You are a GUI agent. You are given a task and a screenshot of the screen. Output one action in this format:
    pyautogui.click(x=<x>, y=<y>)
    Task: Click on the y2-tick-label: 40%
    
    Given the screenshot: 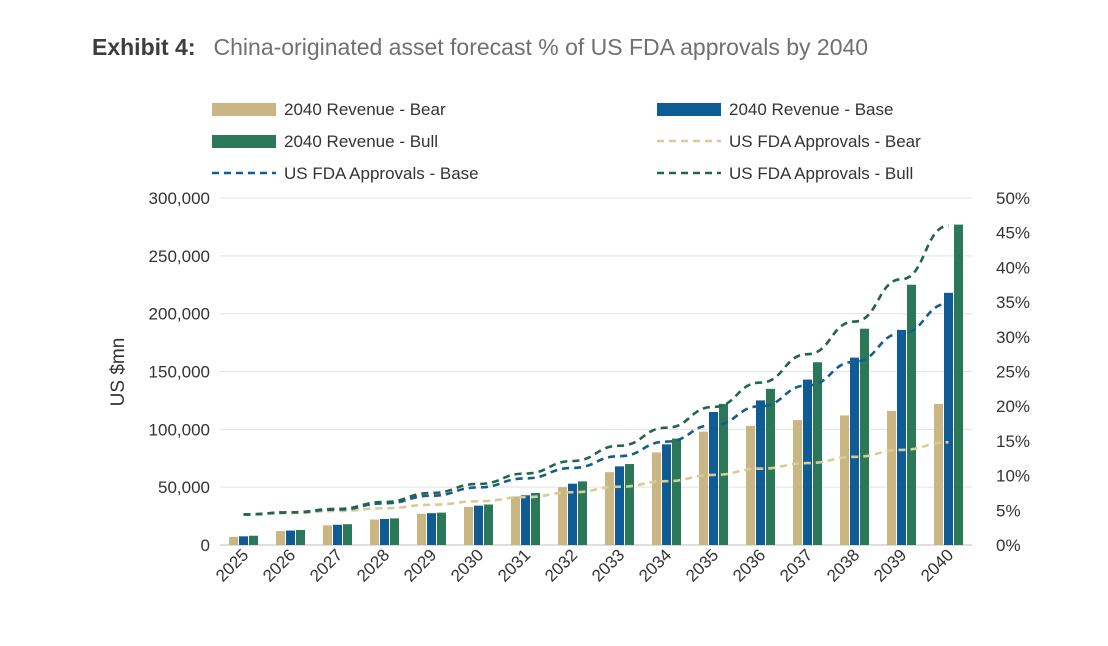 What is the action you would take?
    pyautogui.click(x=1013, y=267)
    